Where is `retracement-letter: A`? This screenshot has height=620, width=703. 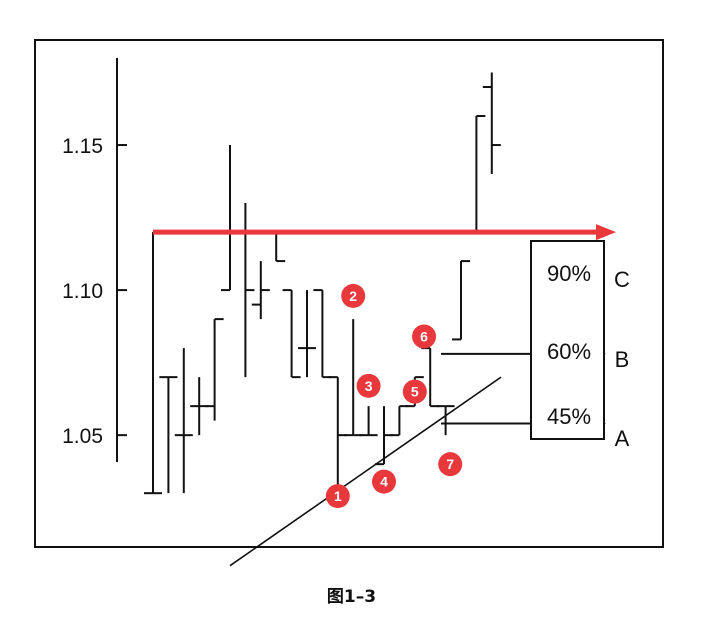 retracement-letter: A is located at coordinates (622, 438).